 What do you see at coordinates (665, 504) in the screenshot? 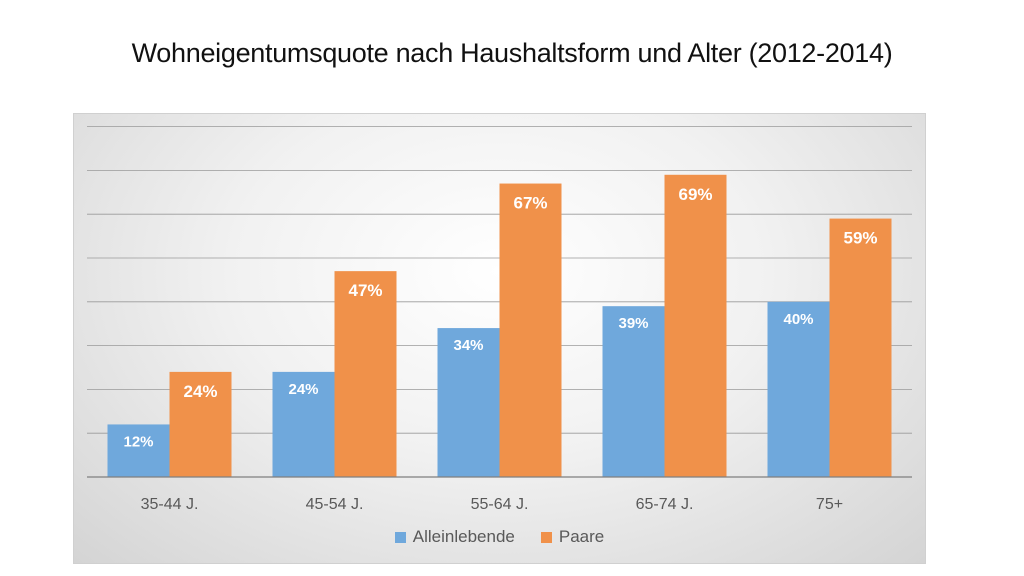
I see `category-label: 65-74 J.` at bounding box center [665, 504].